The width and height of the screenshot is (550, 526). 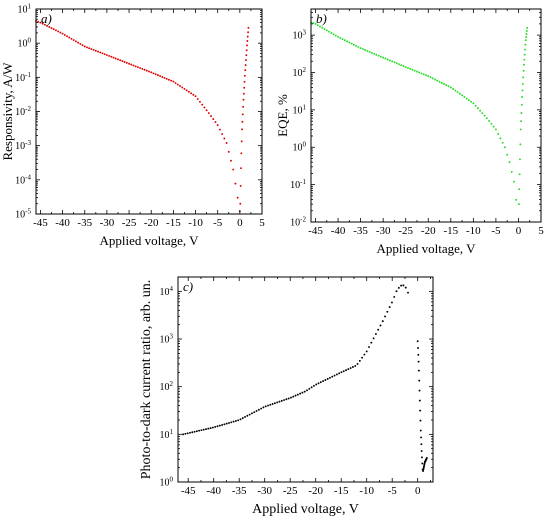 What do you see at coordinates (383, 231) in the screenshot?
I see `x-tick-label: -30` at bounding box center [383, 231].